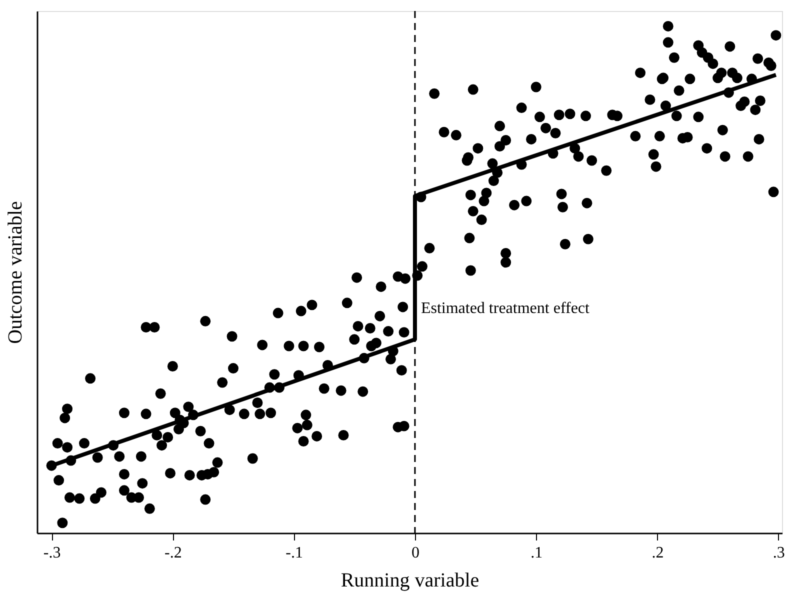 This screenshot has width=797, height=595. What do you see at coordinates (173, 553) in the screenshot?
I see `x-tick-label: -.2` at bounding box center [173, 553].